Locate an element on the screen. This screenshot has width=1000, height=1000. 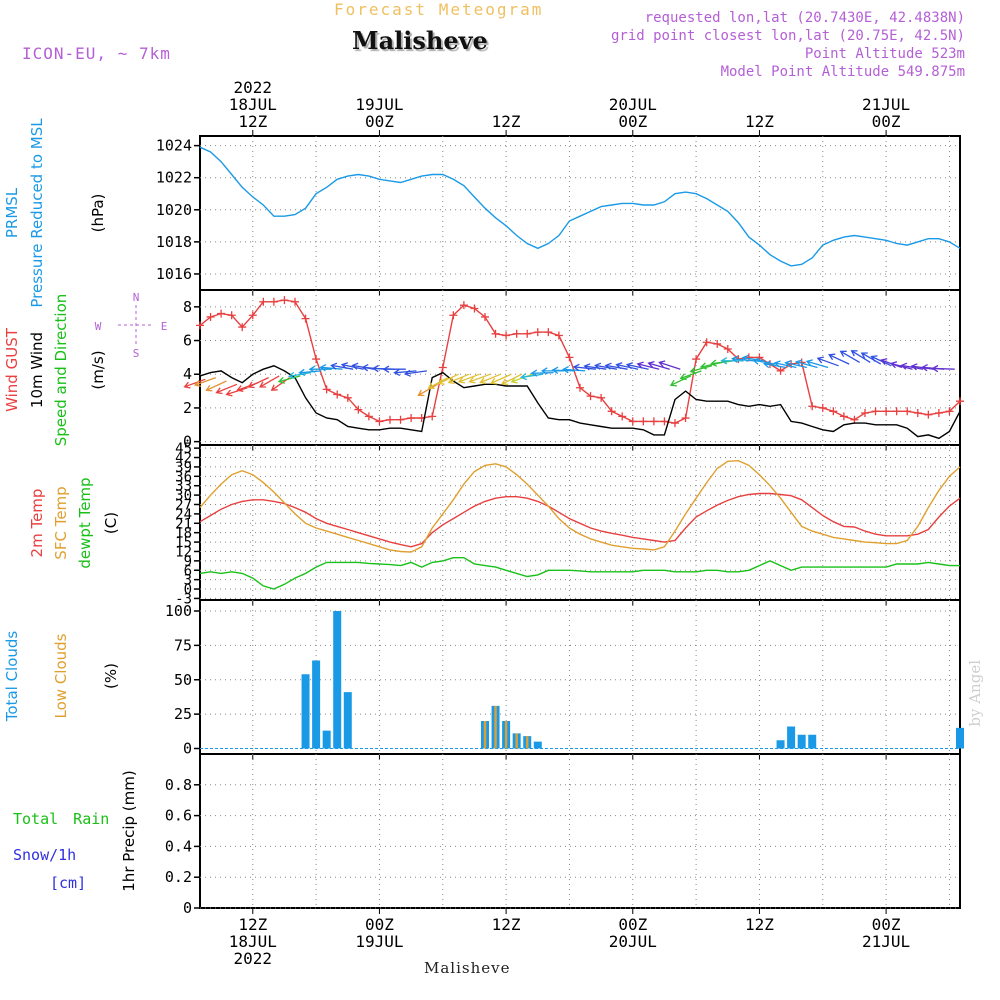
y-tick-label: 50 is located at coordinates (183, 680).